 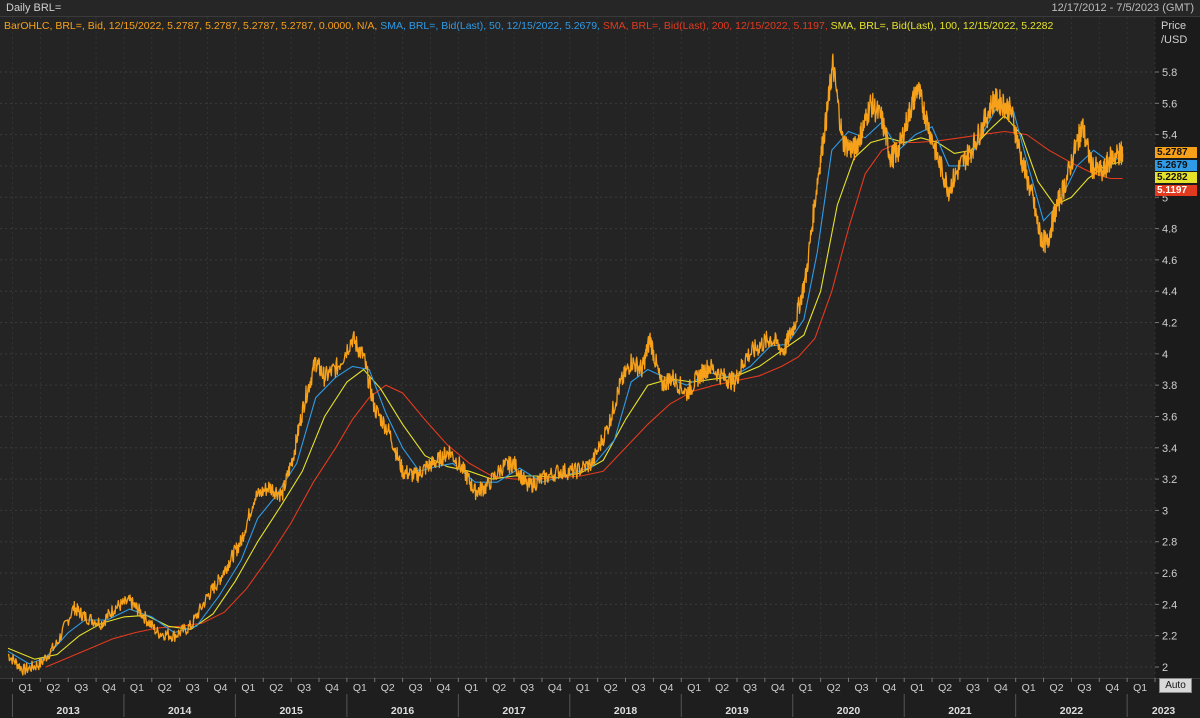 What do you see at coordinates (69, 711) in the screenshot?
I see `year-label: 2013` at bounding box center [69, 711].